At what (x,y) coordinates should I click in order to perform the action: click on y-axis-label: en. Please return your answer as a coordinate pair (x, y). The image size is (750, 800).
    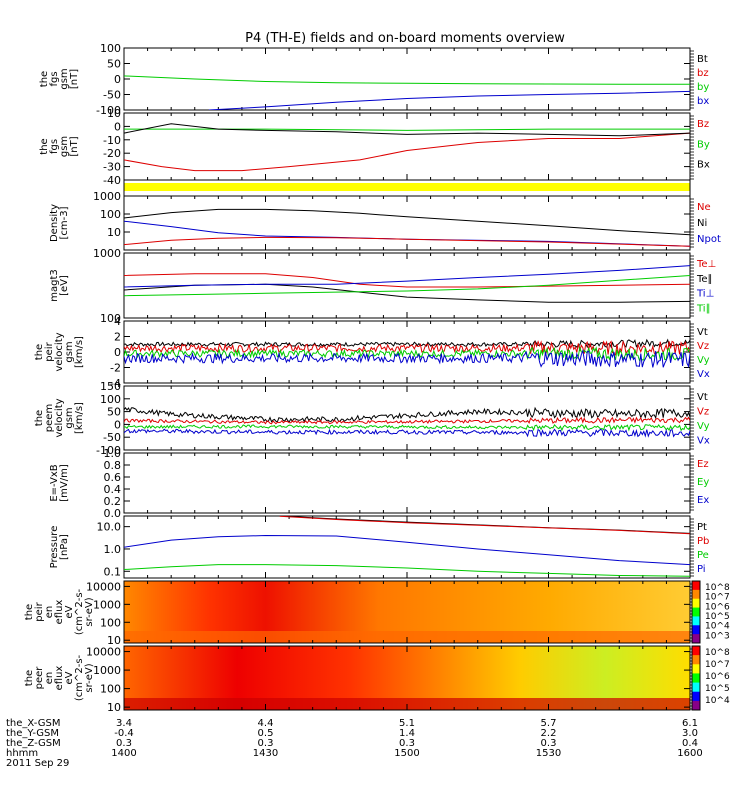
    Looking at the image, I should click on (49, 678).